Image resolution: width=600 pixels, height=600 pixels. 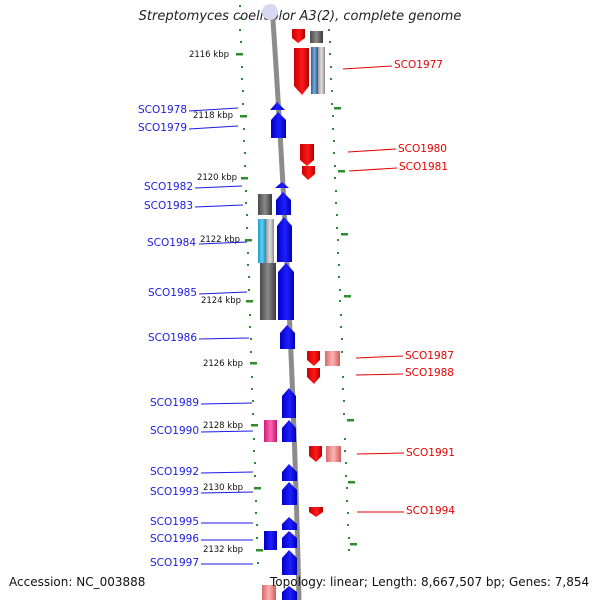 I want to click on gene-arrow-sco1986, so click(x=287, y=337).